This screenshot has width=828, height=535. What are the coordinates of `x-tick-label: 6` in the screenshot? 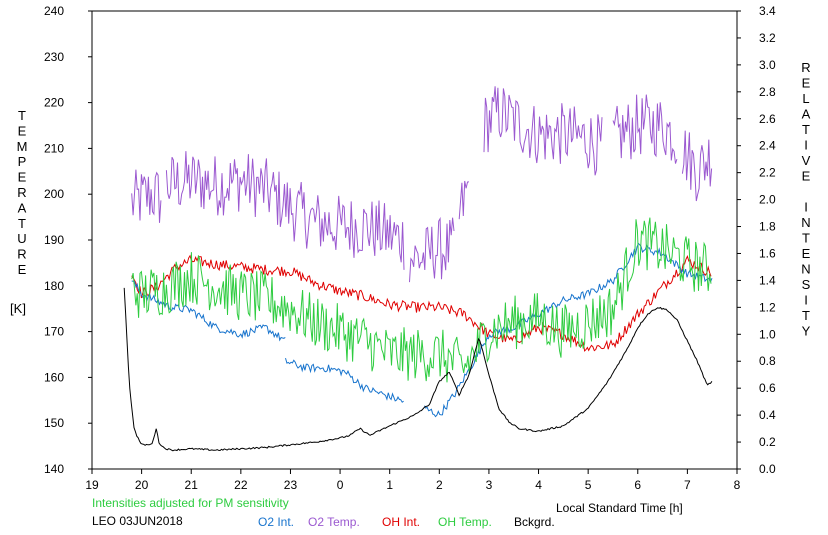 It's located at (637, 485).